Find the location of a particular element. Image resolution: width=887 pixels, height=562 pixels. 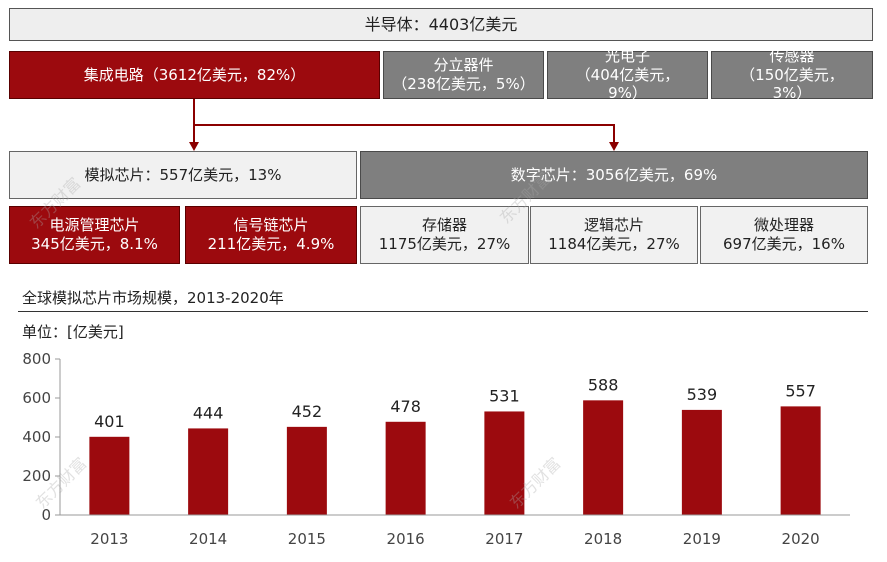

sensors-value: （150亿美元， is located at coordinates (792, 74).